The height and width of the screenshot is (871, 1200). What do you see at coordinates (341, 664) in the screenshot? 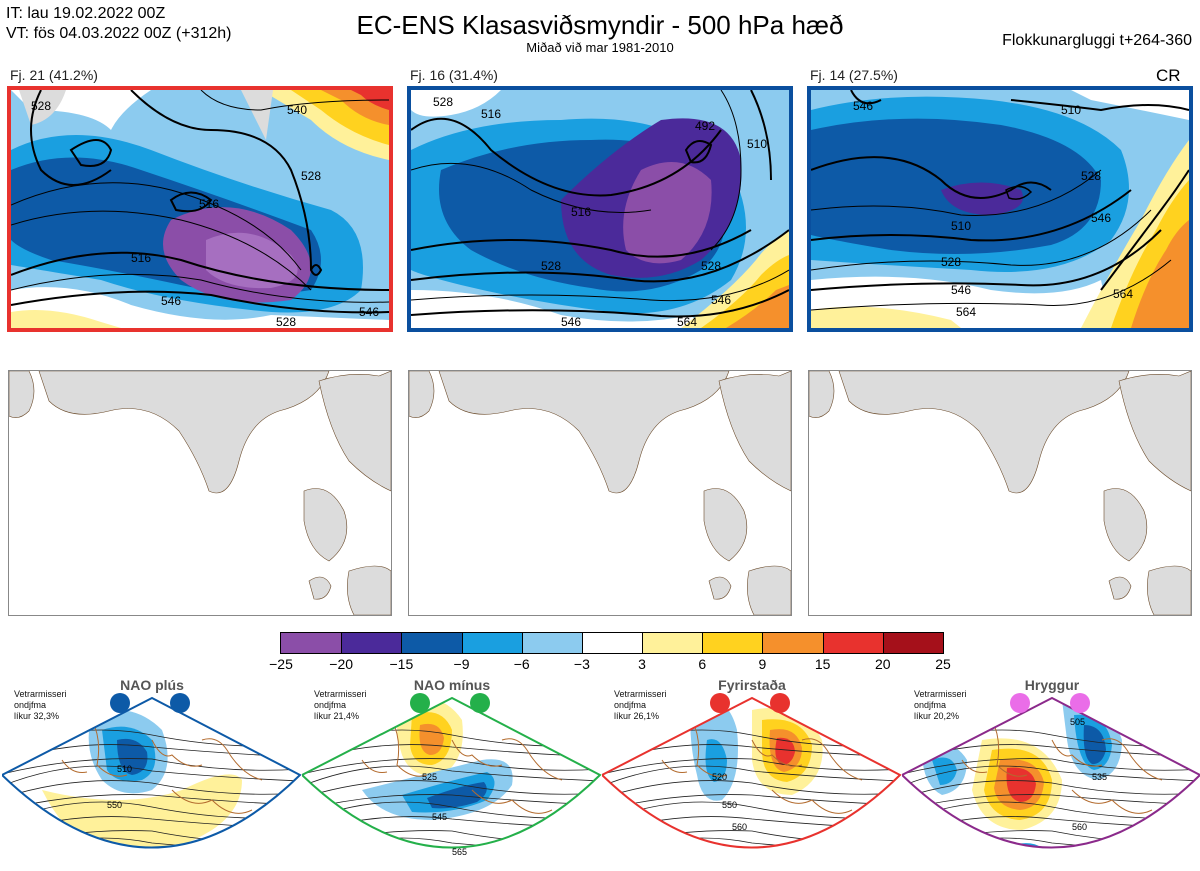
I see `colorbar-tick-label: −20` at bounding box center [341, 664].